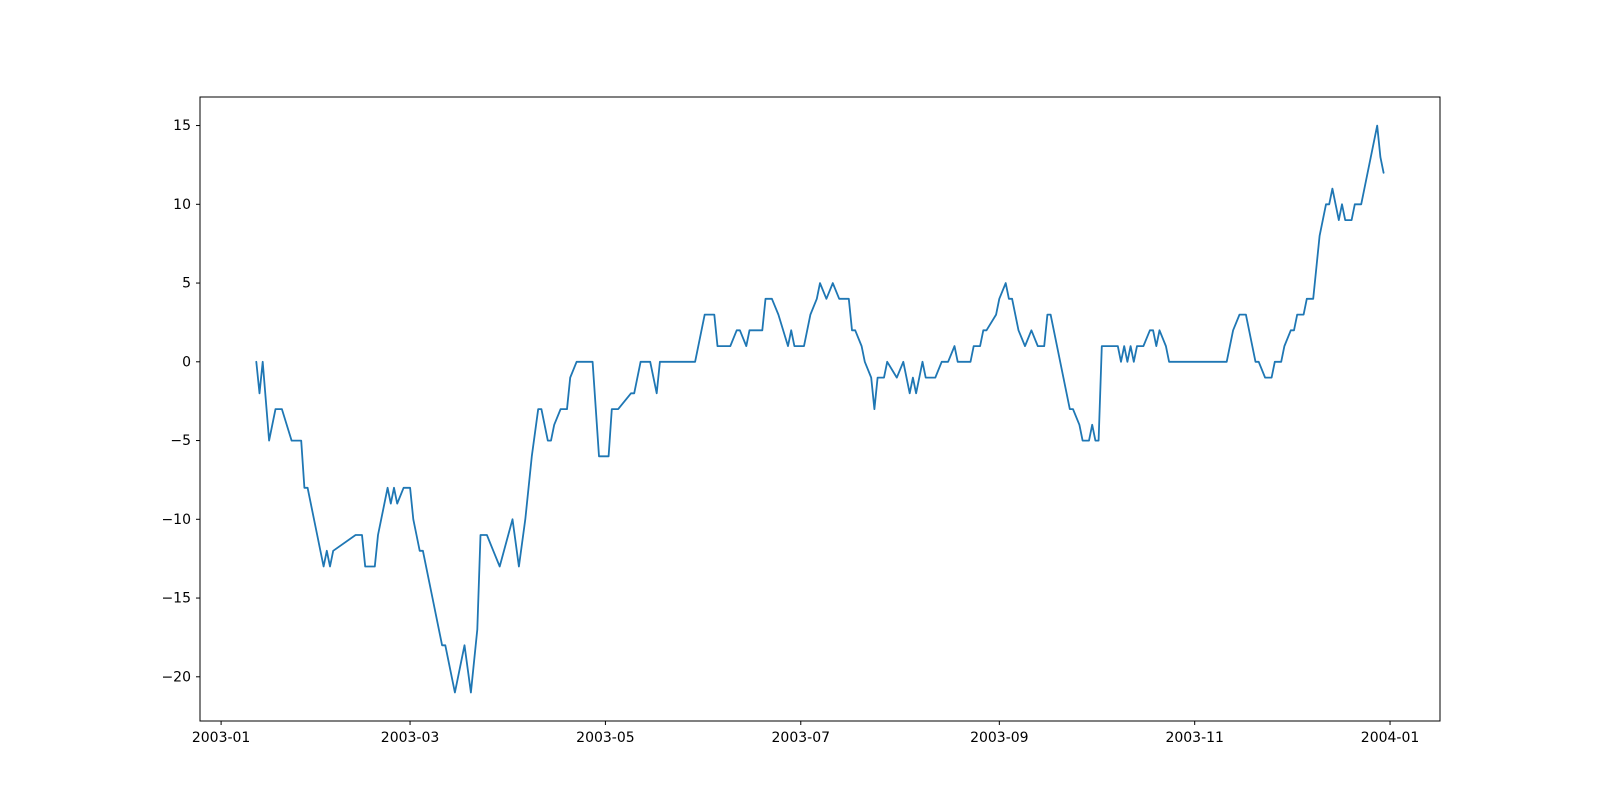 Image resolution: width=1600 pixels, height=810 pixels. Describe the element at coordinates (221, 738) in the screenshot. I see `x-tick-label: 2003-01` at that location.